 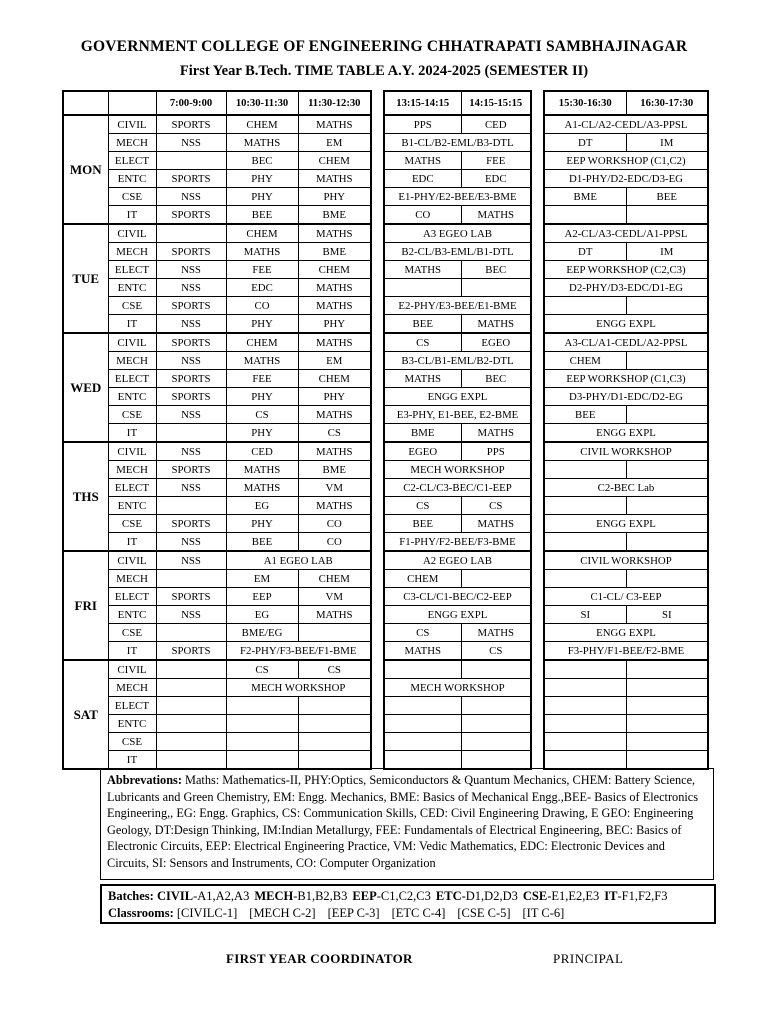 What do you see at coordinates (626, 269) in the screenshot?
I see `slot-cell: EEP WORKSHOP (C2,C3)` at bounding box center [626, 269].